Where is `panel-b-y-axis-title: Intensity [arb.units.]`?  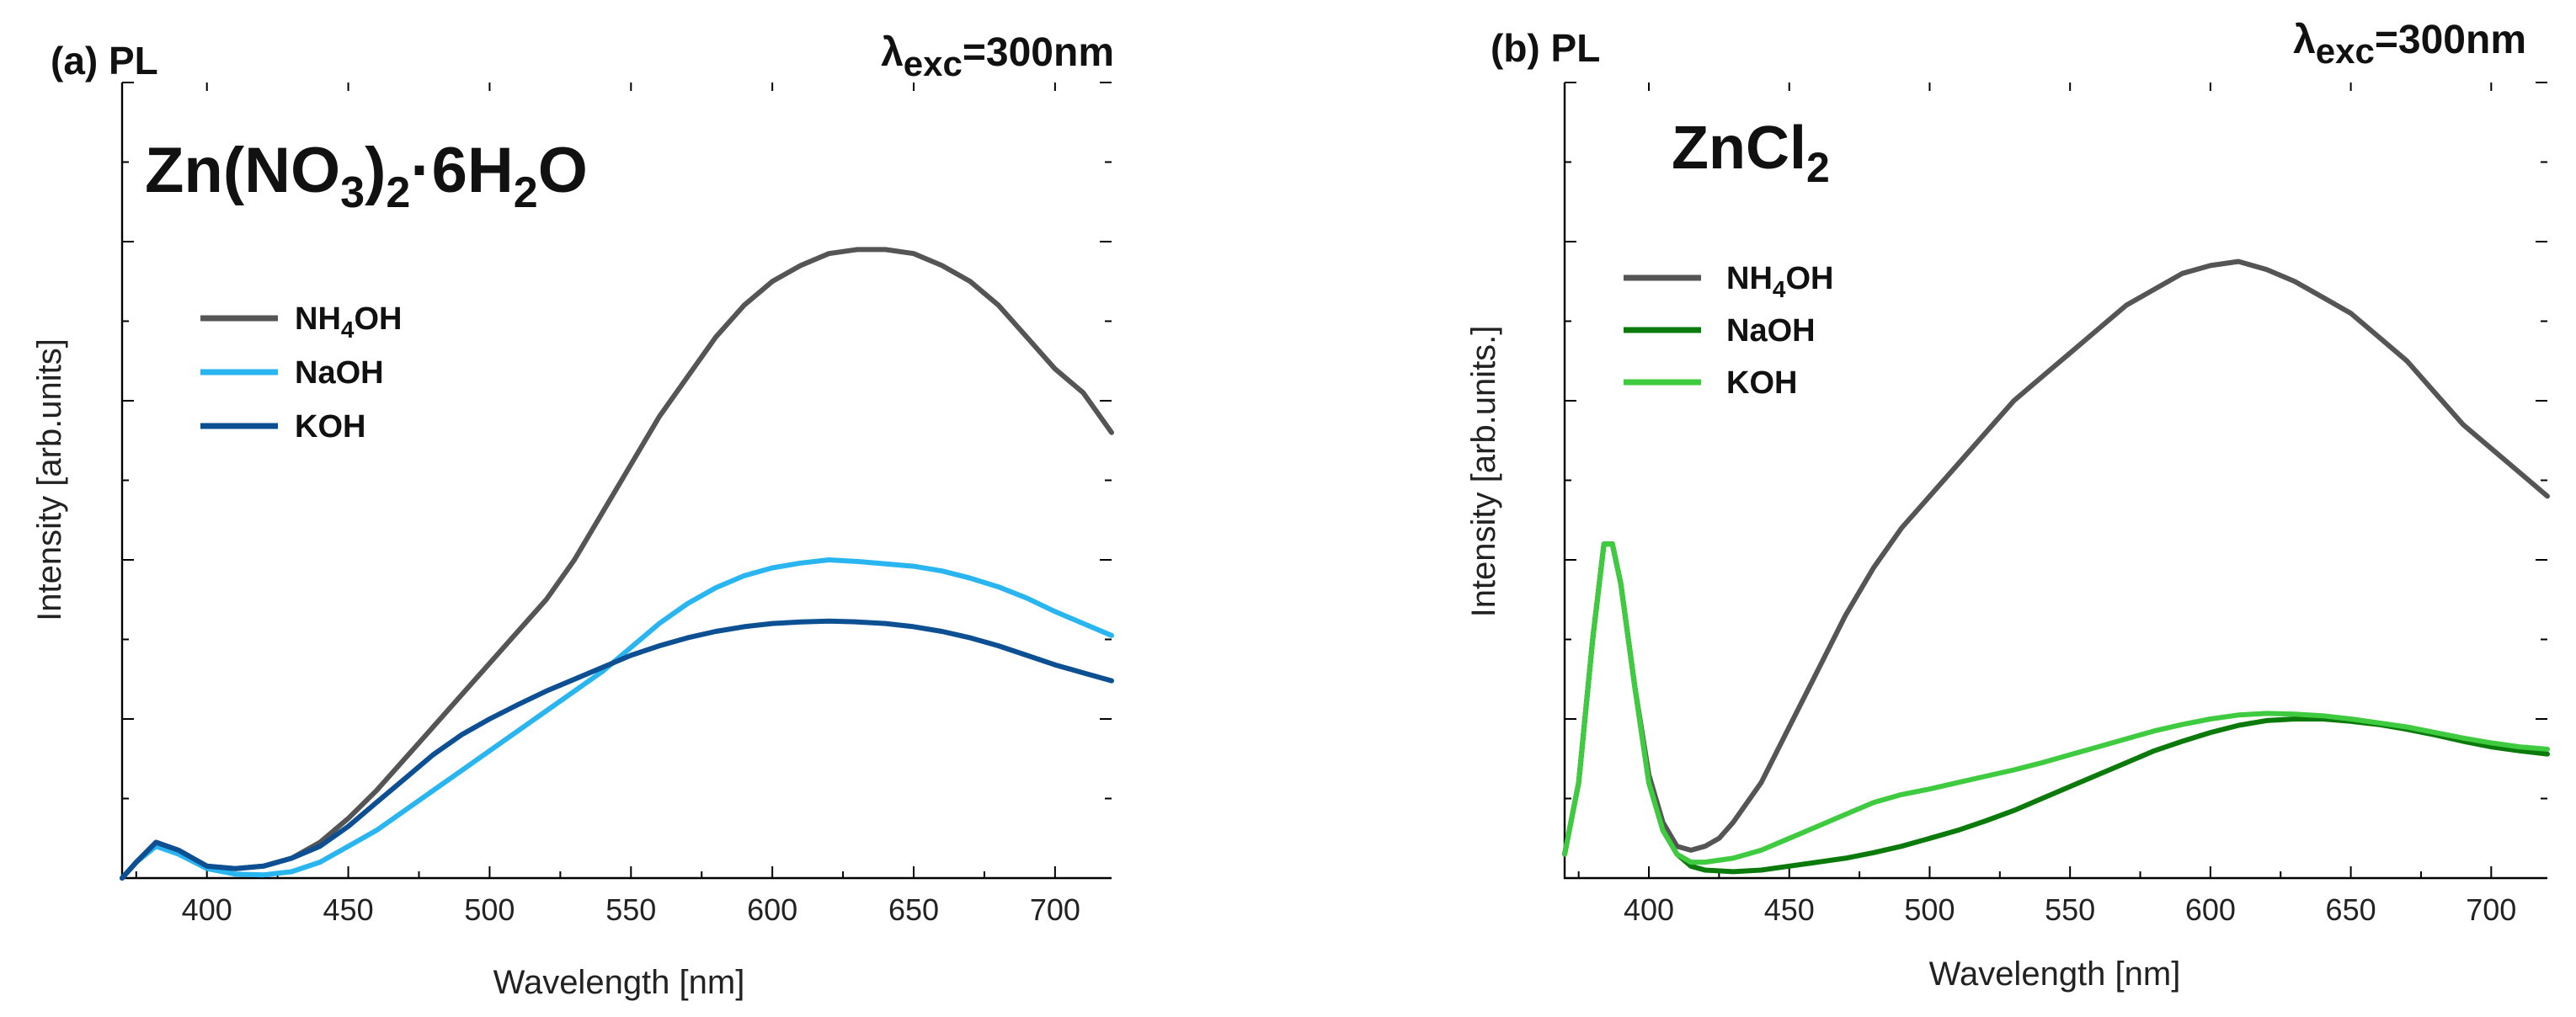
panel-b-y-axis-title: Intensity [arb.units.] is located at coordinates (1483, 472).